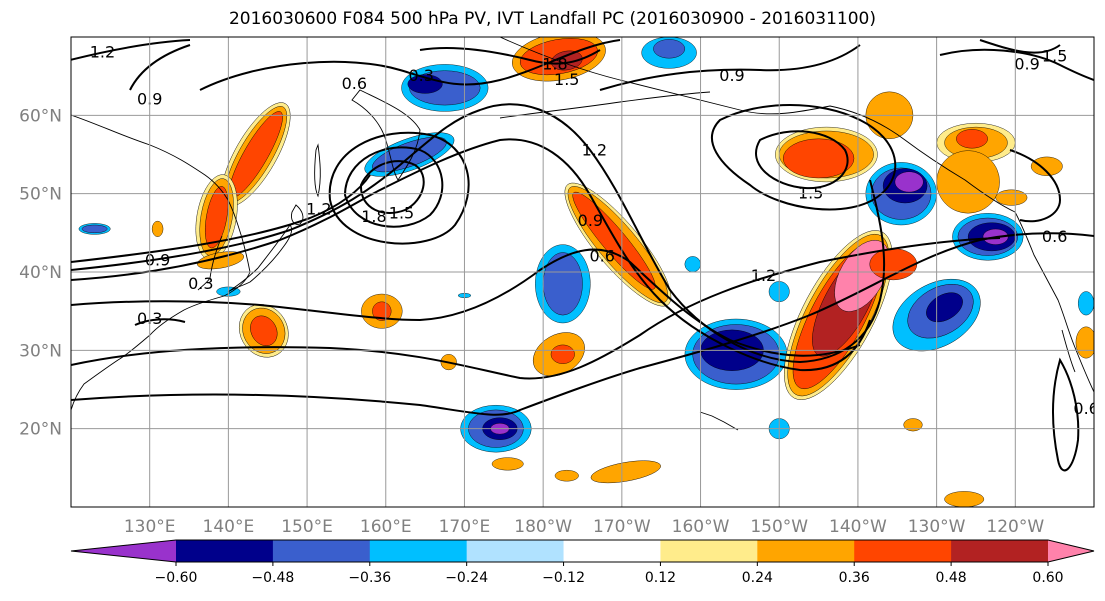  Describe the element at coordinates (272, 578) in the screenshot. I see `colorbar-tick-label: −0.48` at that location.